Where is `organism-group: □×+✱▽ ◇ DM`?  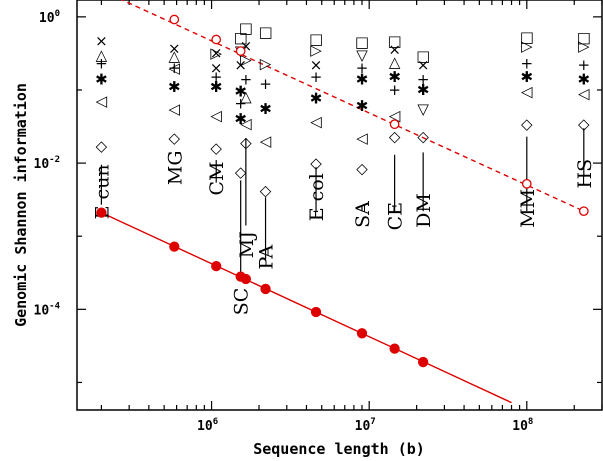 organism-group: □×+✱▽ ◇ DM is located at coordinates (424, 137).